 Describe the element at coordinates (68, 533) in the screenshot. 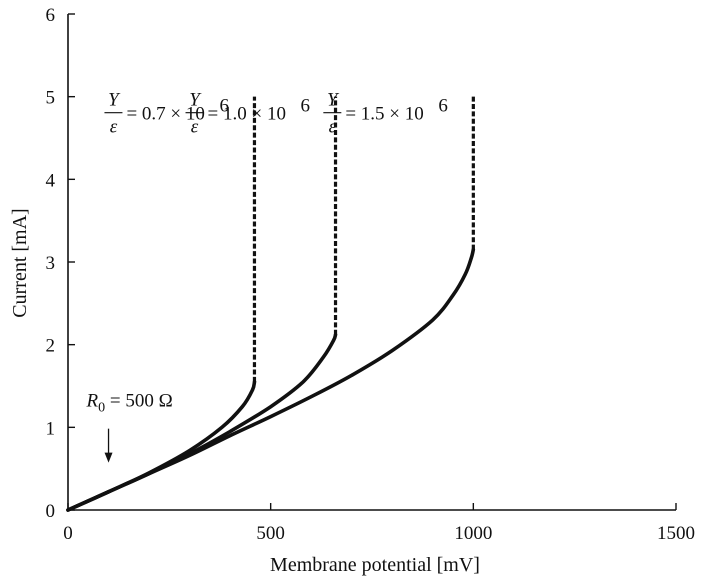

I see `x-tick-label: 0` at that location.